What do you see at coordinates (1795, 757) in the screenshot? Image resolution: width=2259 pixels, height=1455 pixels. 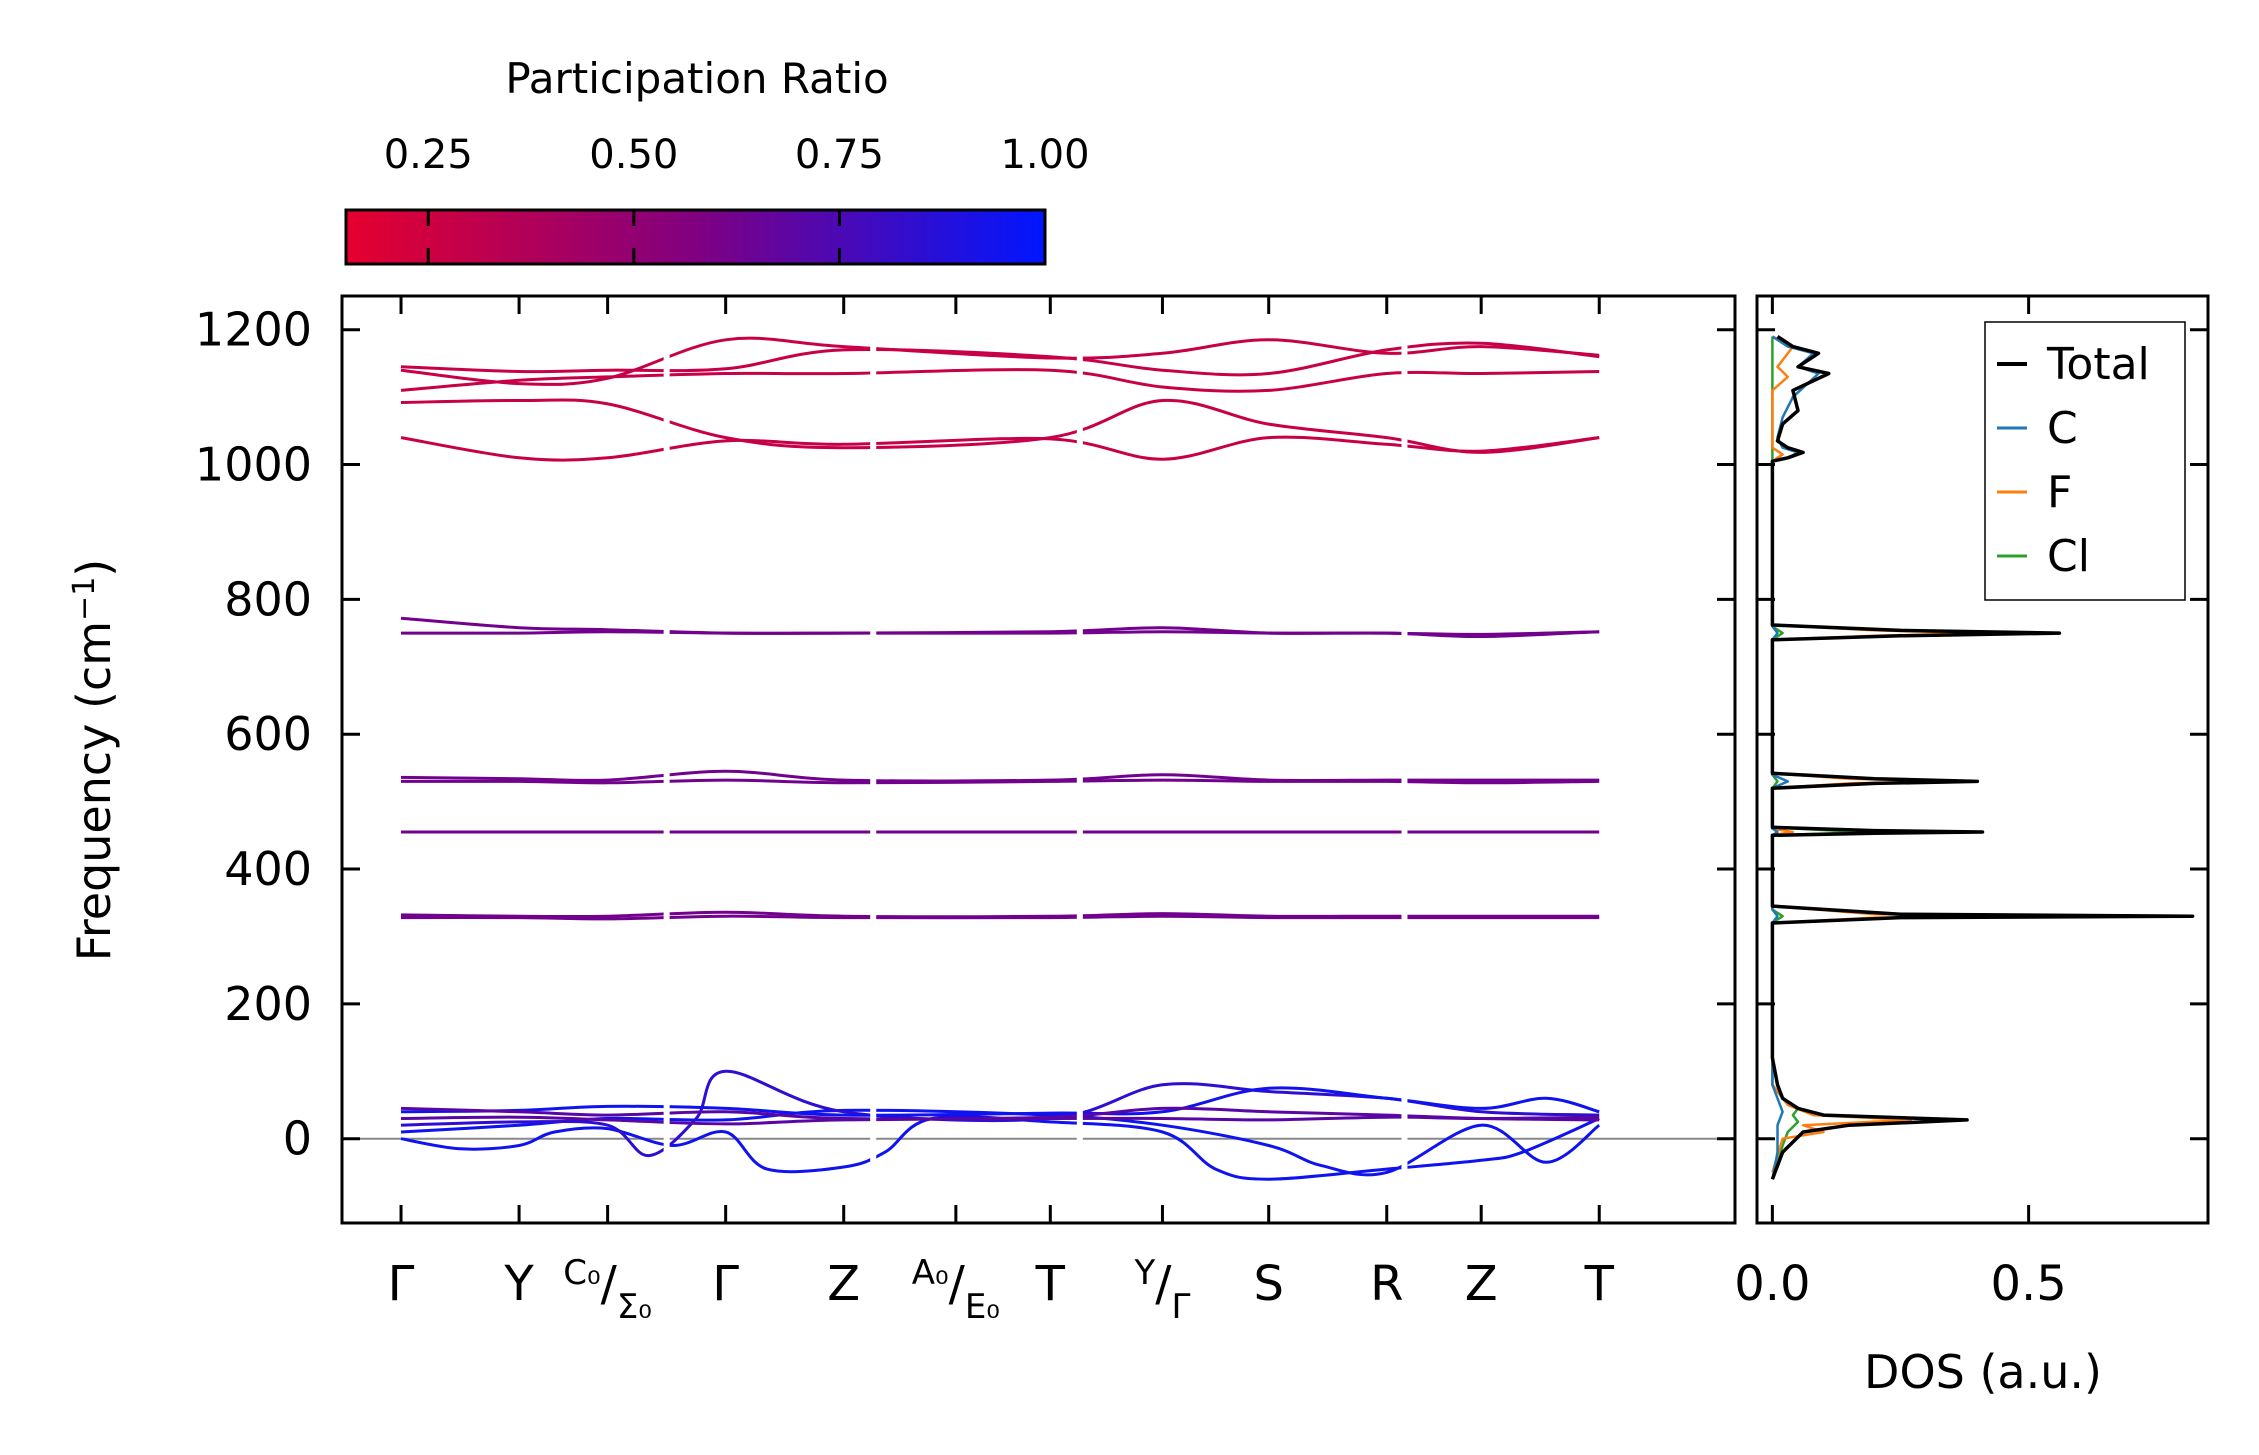 I see `dos-curve-c` at bounding box center [1795, 757].